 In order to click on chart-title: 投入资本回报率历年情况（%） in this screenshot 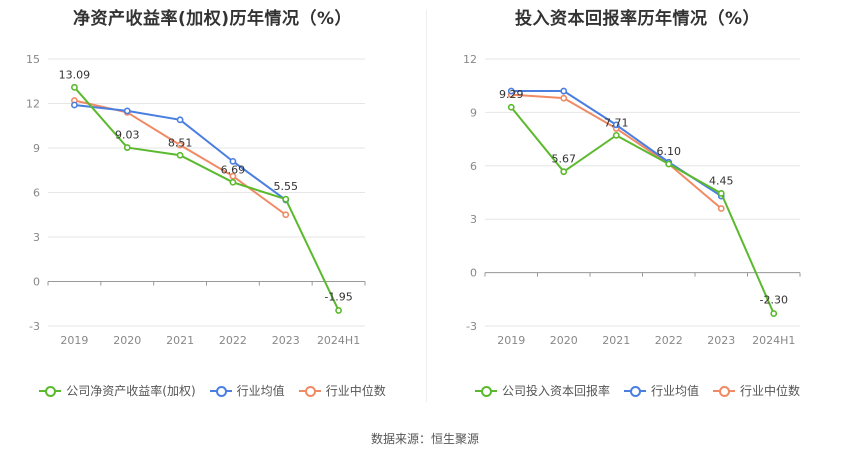, I will do `click(637, 19)`.